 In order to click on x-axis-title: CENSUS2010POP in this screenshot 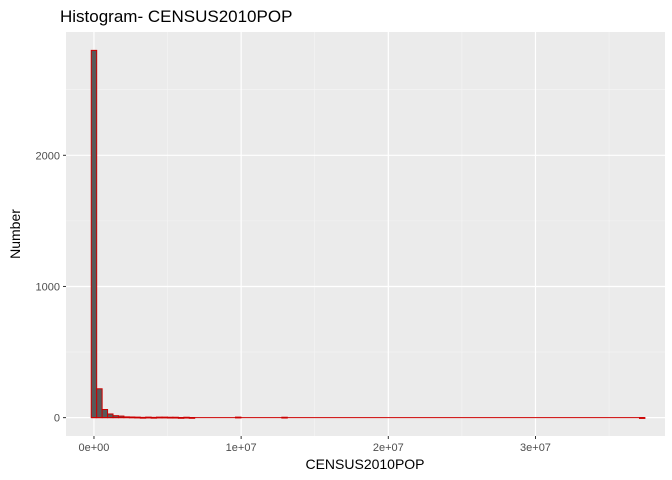, I will do `click(364, 464)`.